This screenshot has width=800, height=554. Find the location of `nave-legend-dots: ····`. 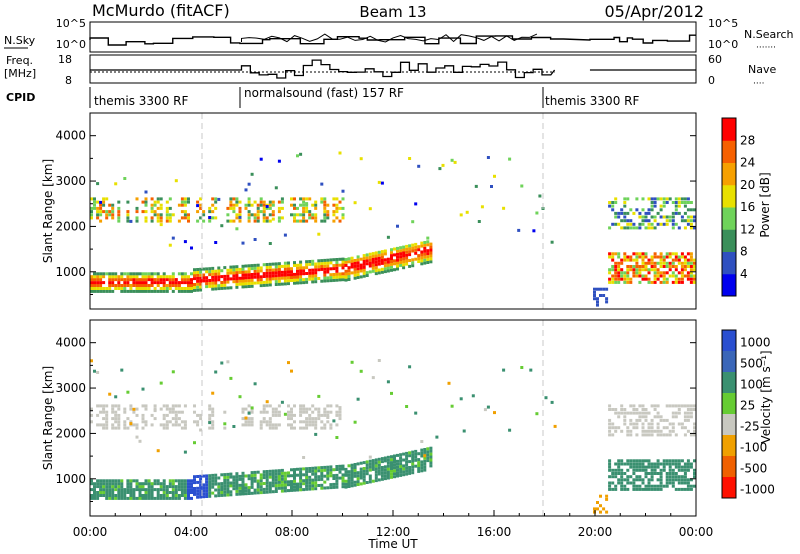

nave-legend-dots: ···· is located at coordinates (758, 84).